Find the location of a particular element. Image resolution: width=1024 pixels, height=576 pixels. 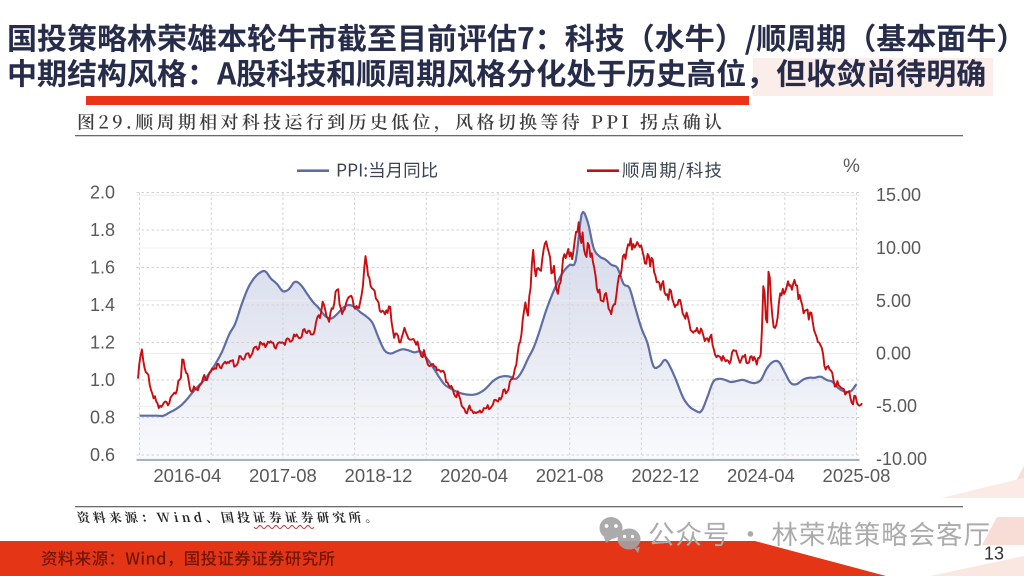

svg-text: 2018-12 is located at coordinates (379, 475).